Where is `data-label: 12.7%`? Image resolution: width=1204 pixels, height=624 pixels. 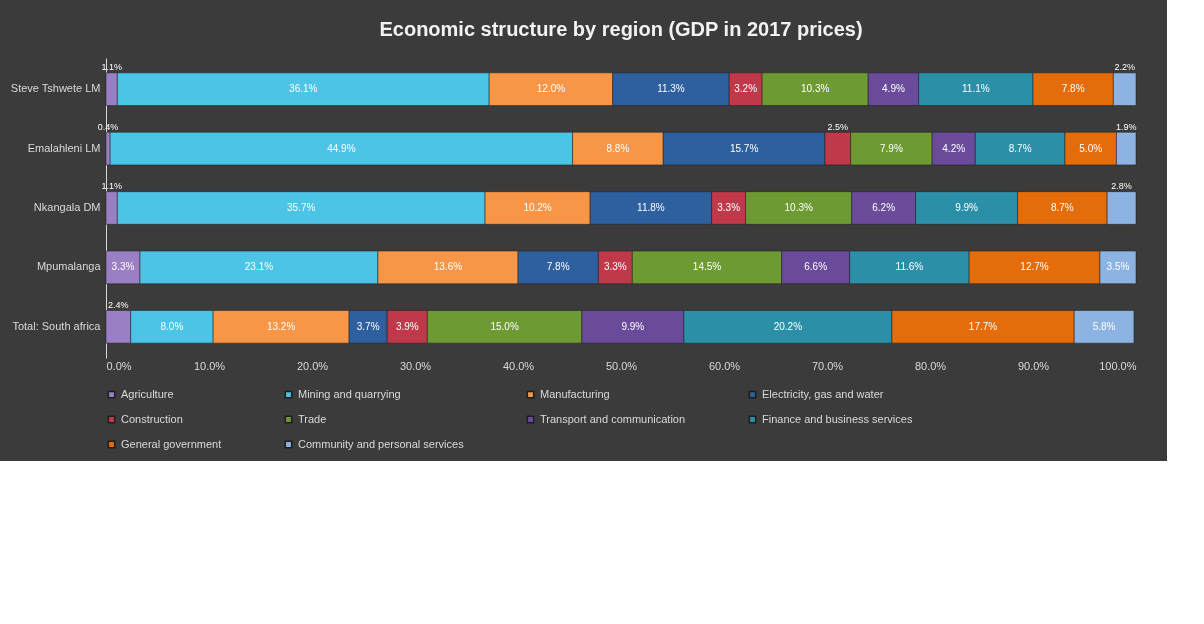 data-label: 12.7% is located at coordinates (1034, 267).